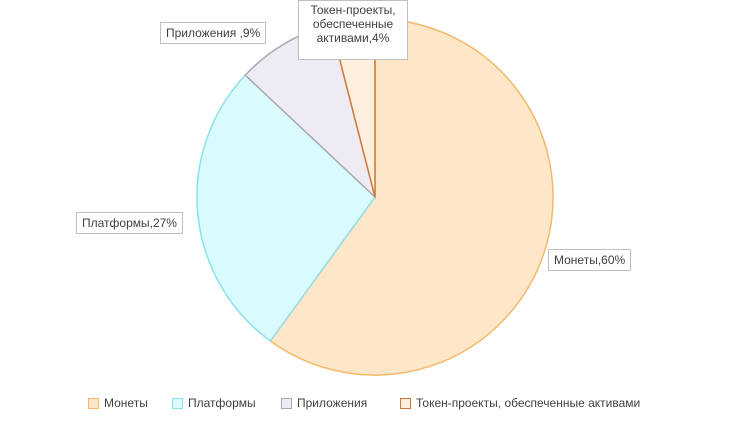 The width and height of the screenshot is (750, 428). What do you see at coordinates (222, 403) in the screenshot?
I see `legend-label: Платформы` at bounding box center [222, 403].